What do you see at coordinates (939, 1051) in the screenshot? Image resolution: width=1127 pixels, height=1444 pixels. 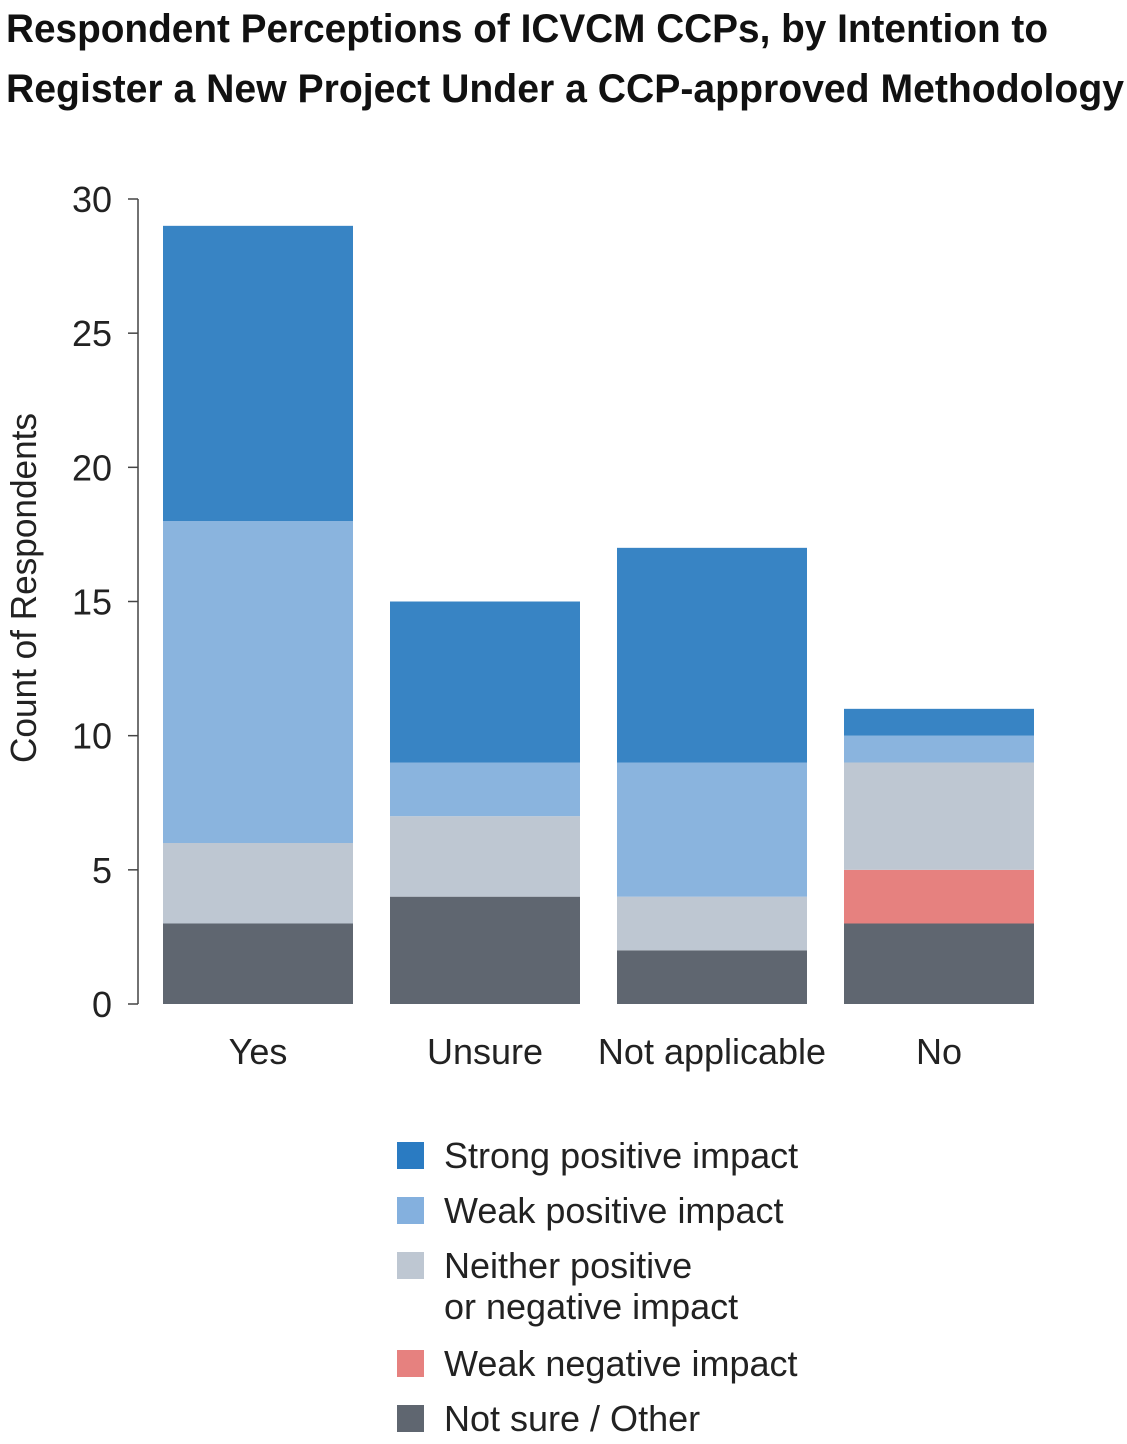 I see `x-tick-label: No` at bounding box center [939, 1051].